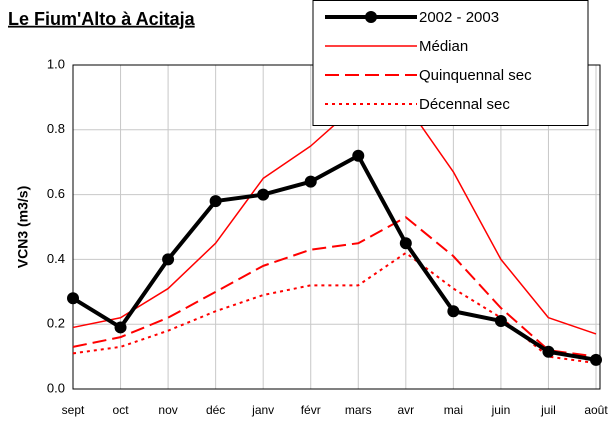 The width and height of the screenshot is (612, 433). I want to click on legend-marker, so click(371, 17).